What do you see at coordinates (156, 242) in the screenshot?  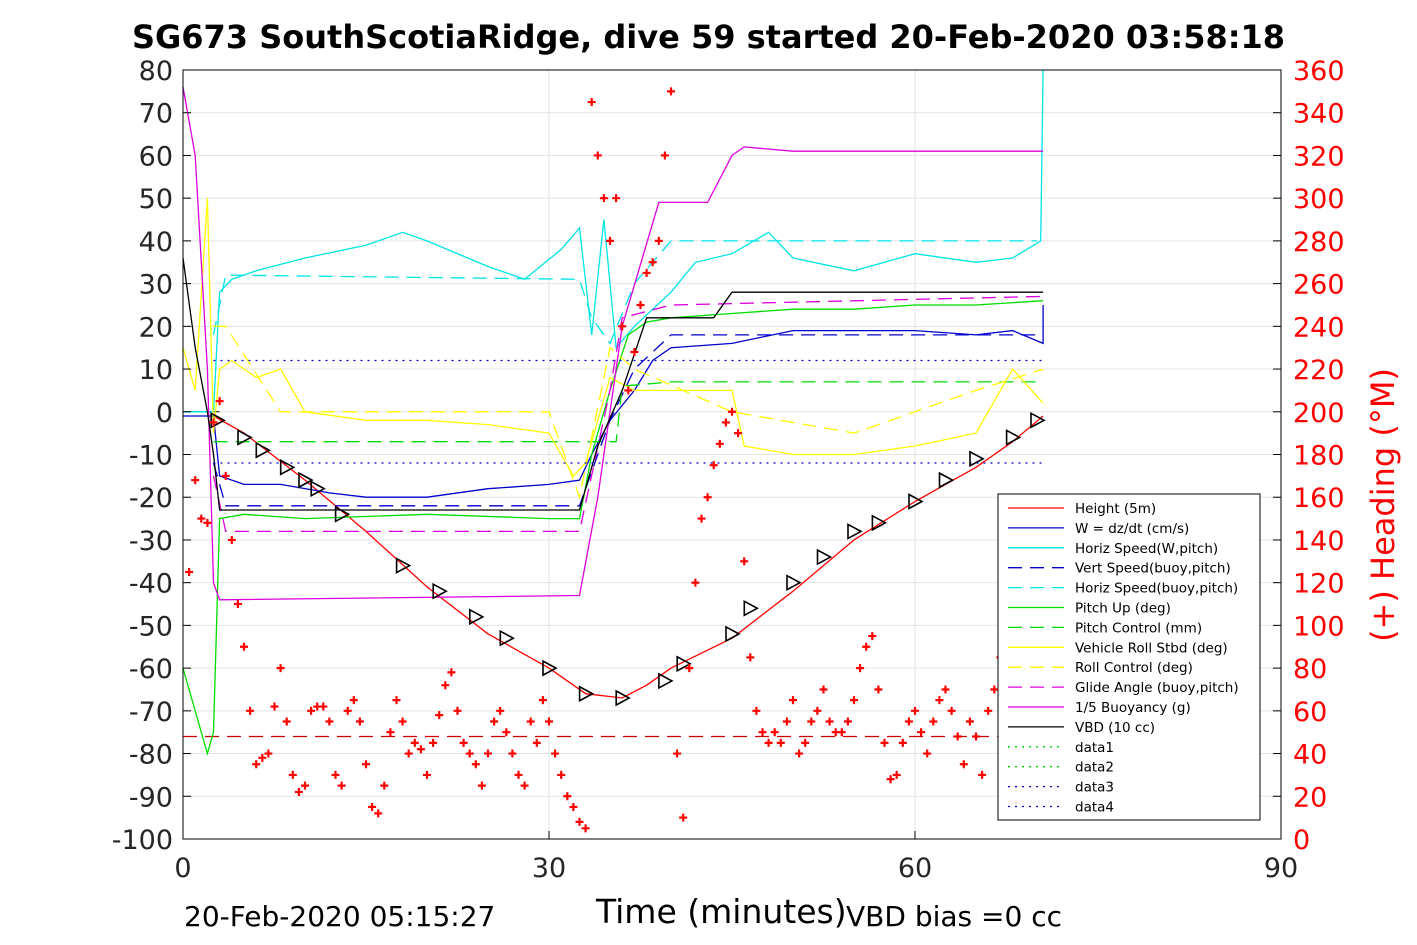 I see `y-tick-label: 40` at bounding box center [156, 242].